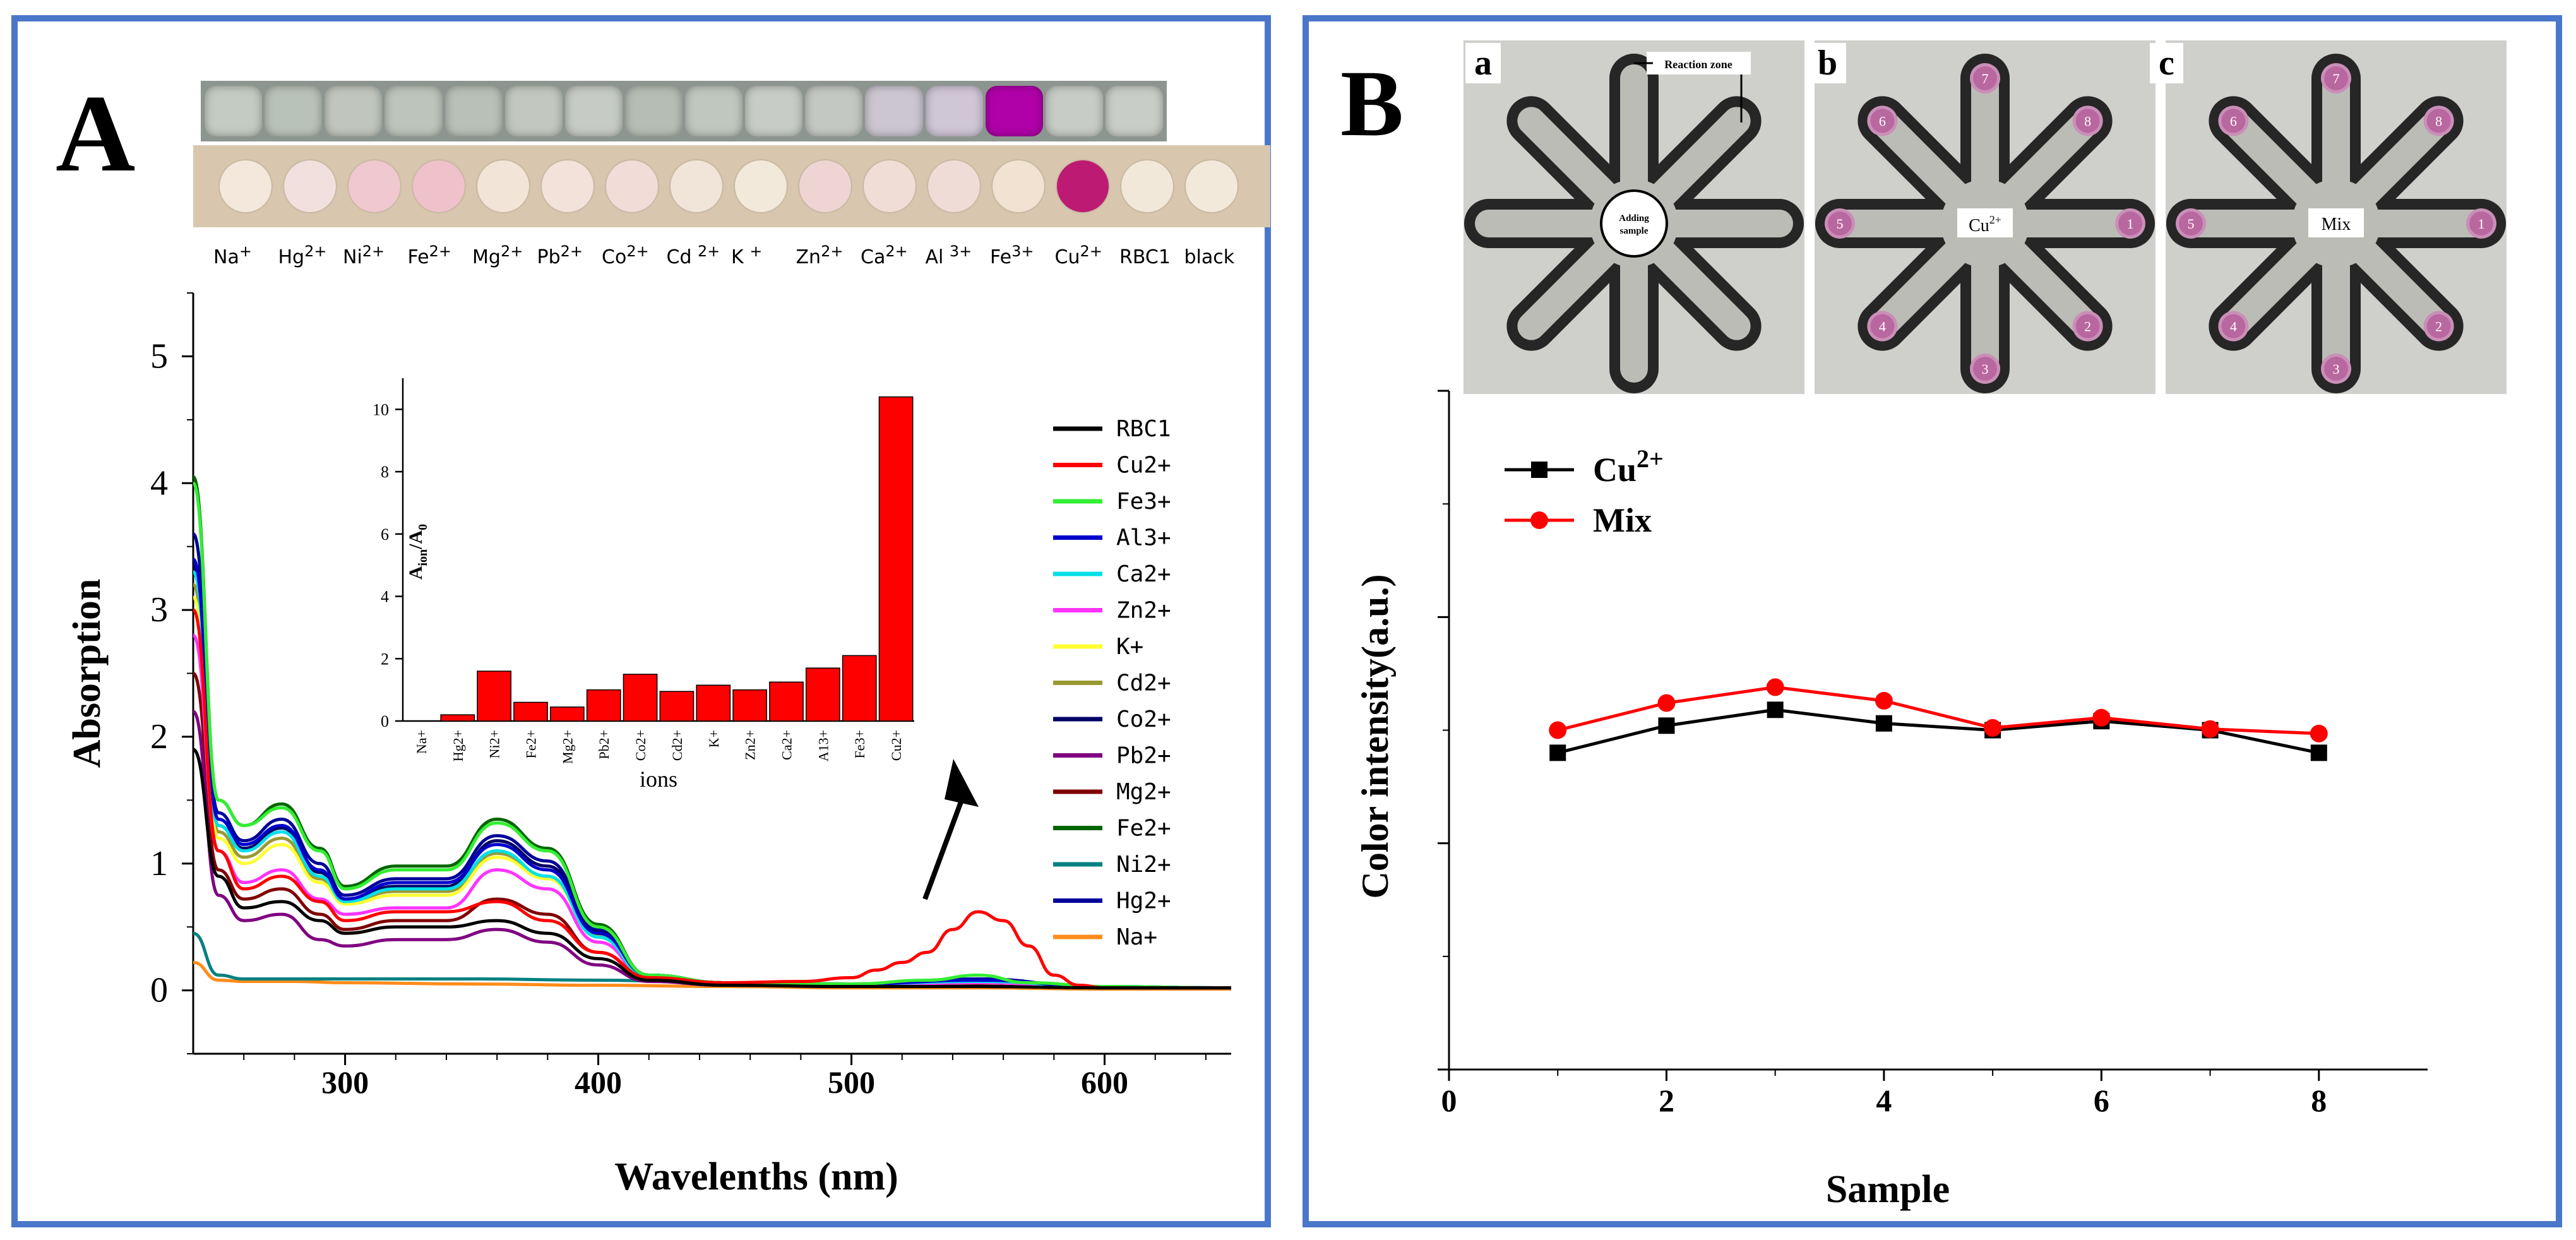 The height and width of the screenshot is (1240, 2576). Describe the element at coordinates (567, 747) in the screenshot. I see `inset-category-label: Mg2+` at that location.